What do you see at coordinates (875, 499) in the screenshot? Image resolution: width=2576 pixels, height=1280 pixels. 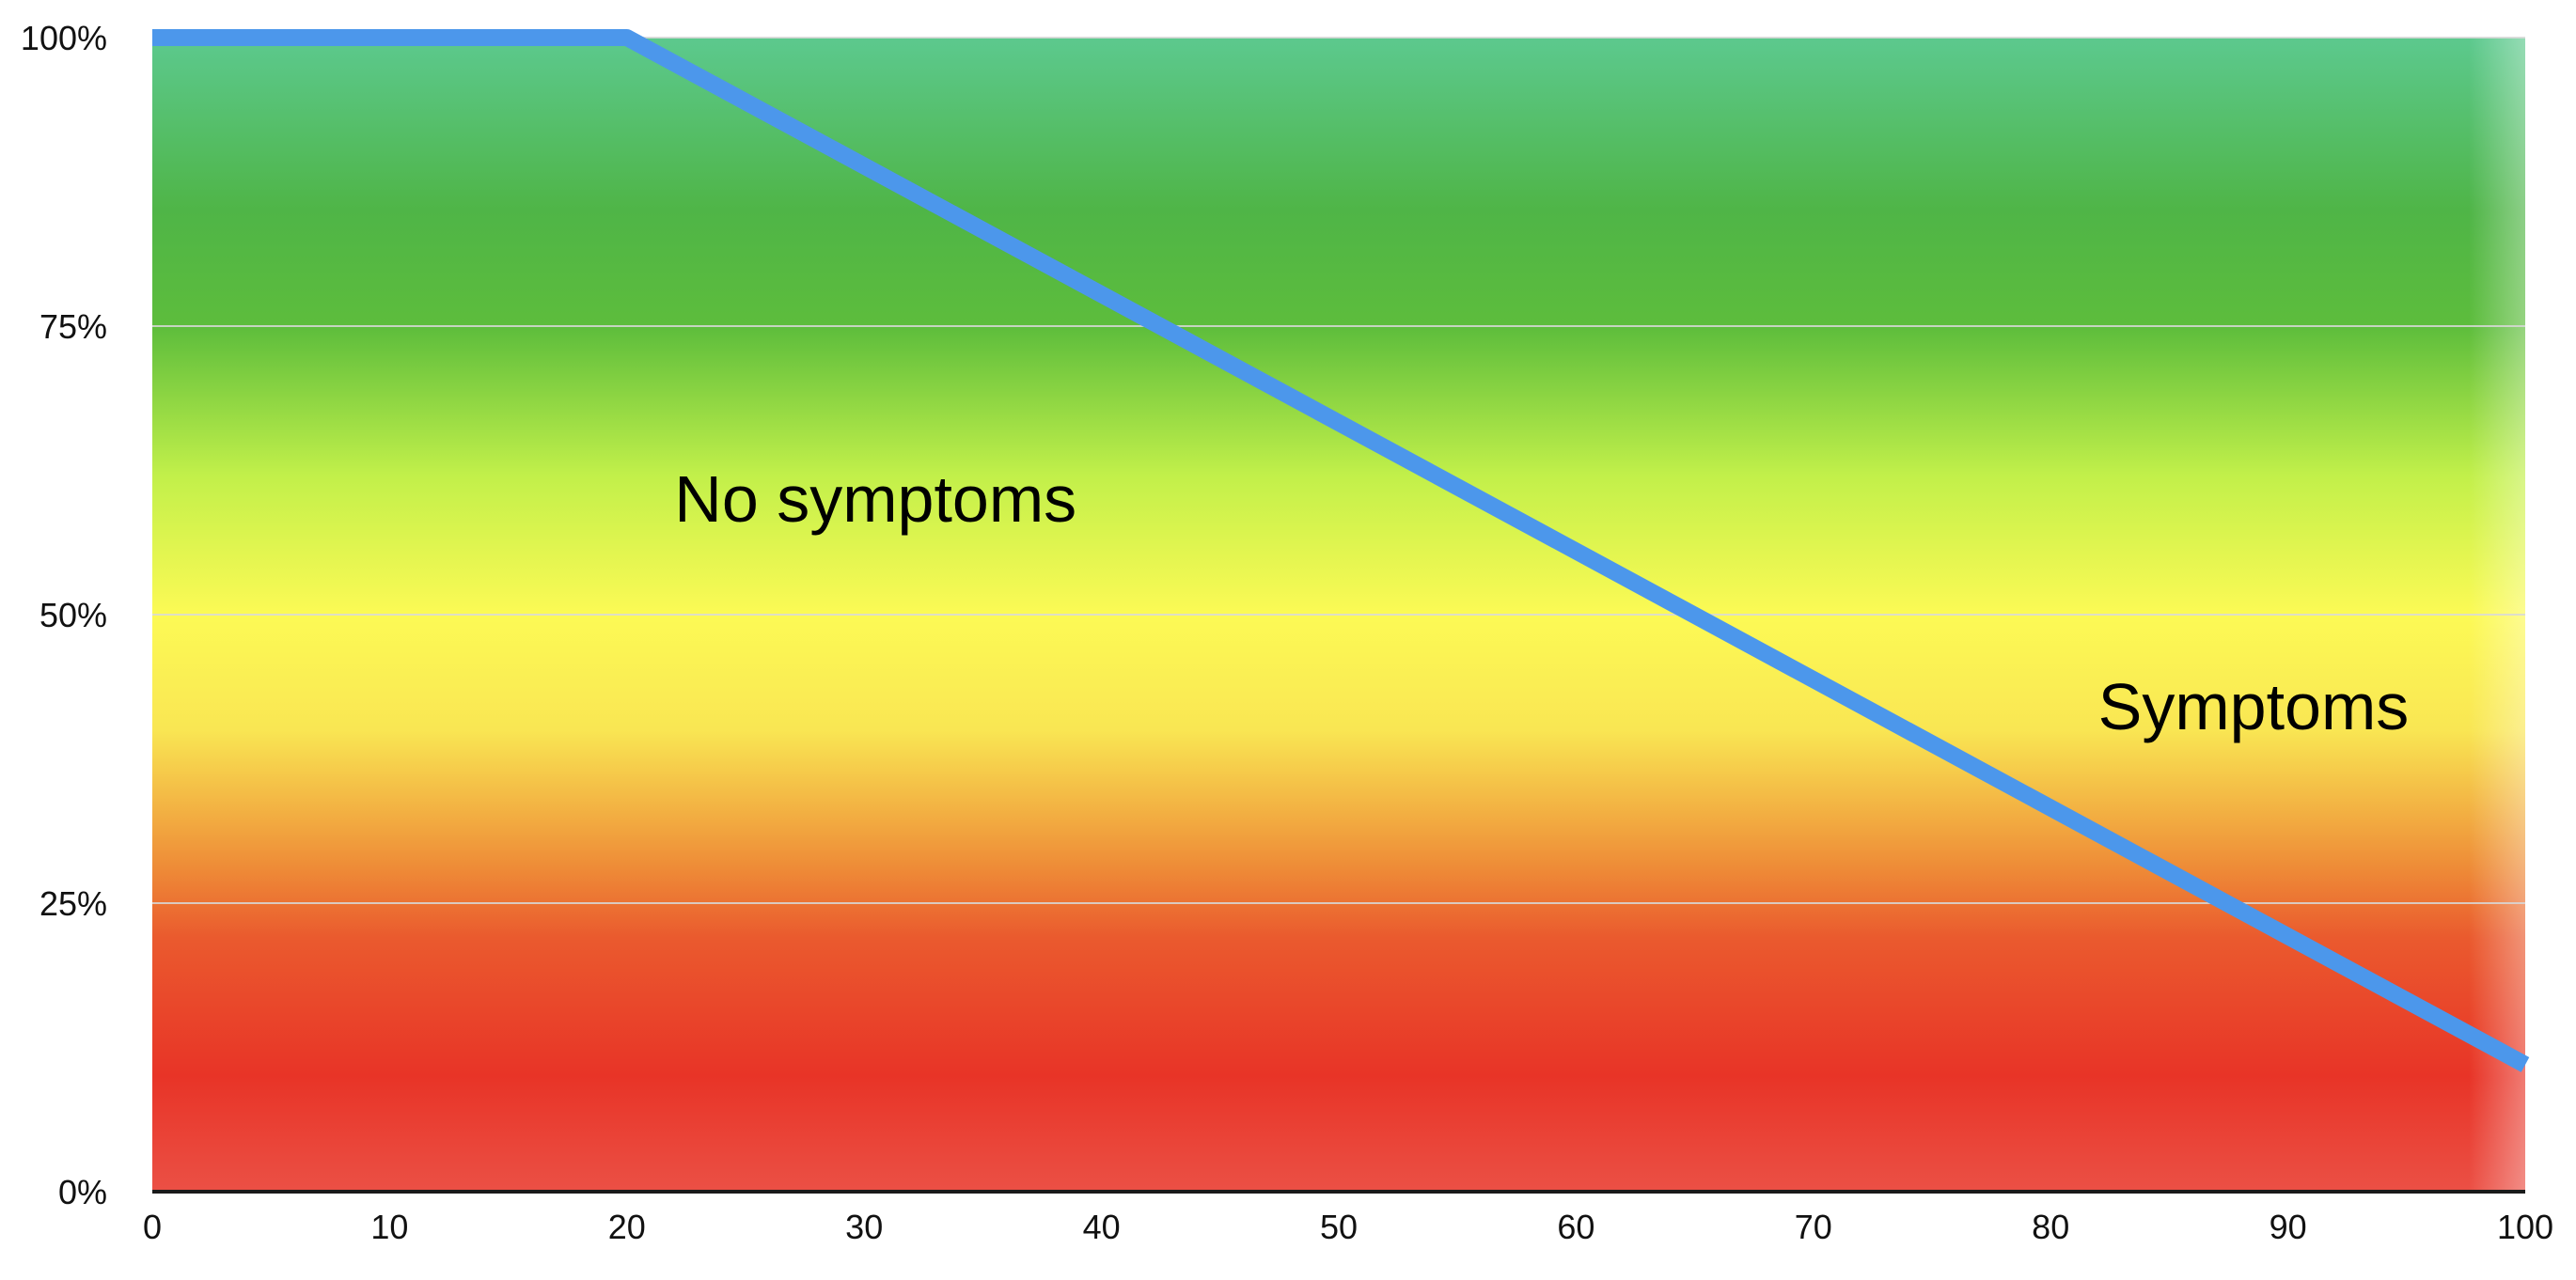 I see `annotation-0: No symptoms` at bounding box center [875, 499].